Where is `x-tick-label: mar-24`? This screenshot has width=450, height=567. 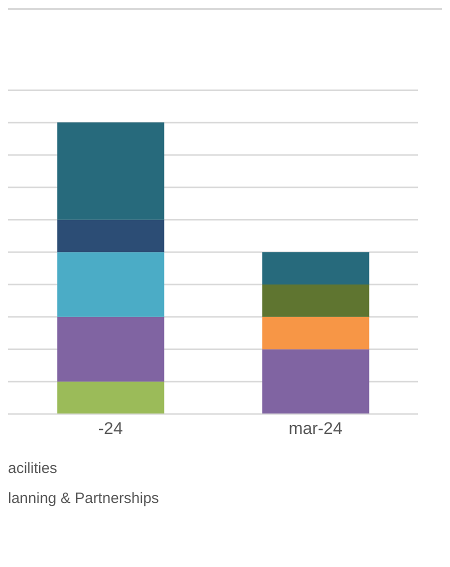 x-tick-label: mar-24 is located at coordinates (315, 428).